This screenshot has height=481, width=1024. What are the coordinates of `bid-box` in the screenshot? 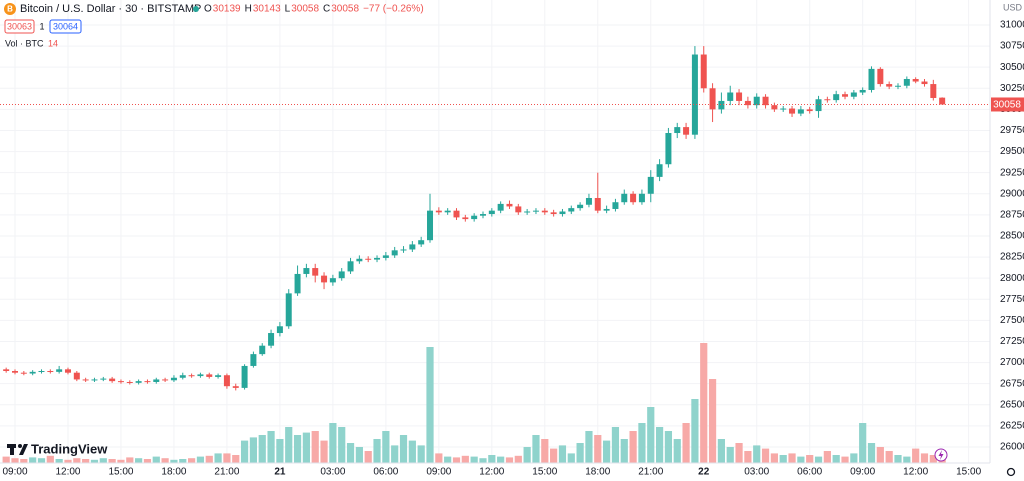 It's located at (19, 26).